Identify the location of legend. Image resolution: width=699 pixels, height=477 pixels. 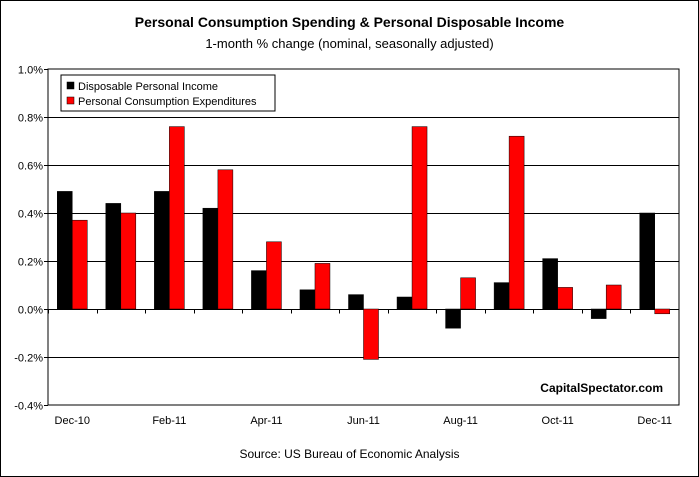
(168, 93).